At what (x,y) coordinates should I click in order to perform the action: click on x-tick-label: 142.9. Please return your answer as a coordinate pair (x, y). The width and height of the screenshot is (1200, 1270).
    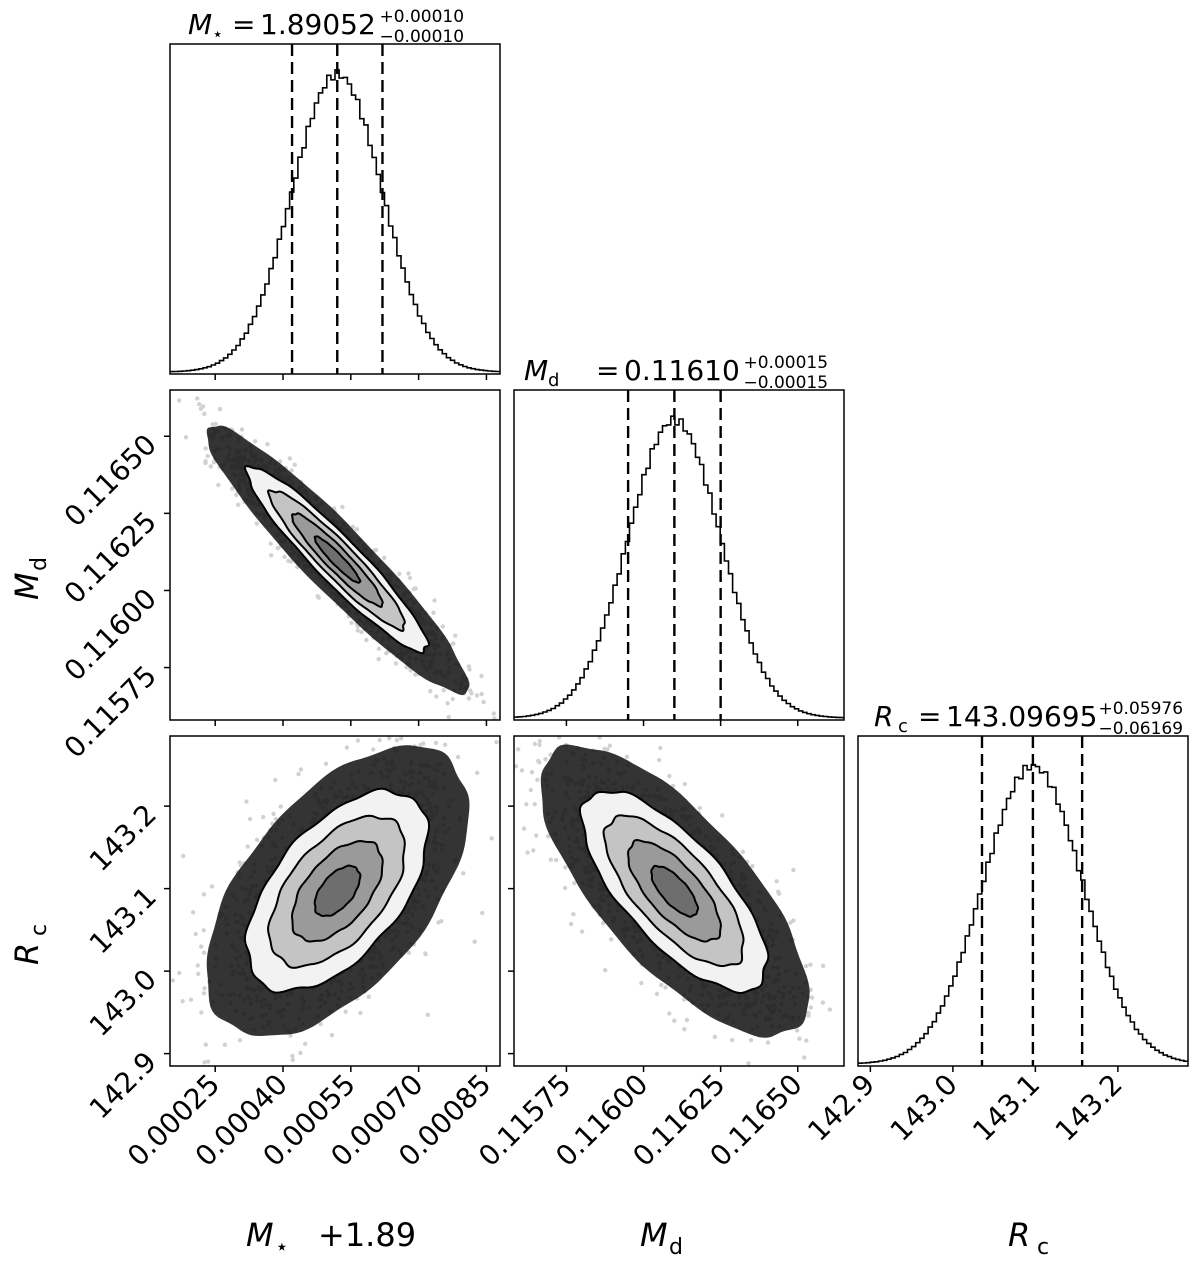
    Looking at the image, I should click on (841, 1108).